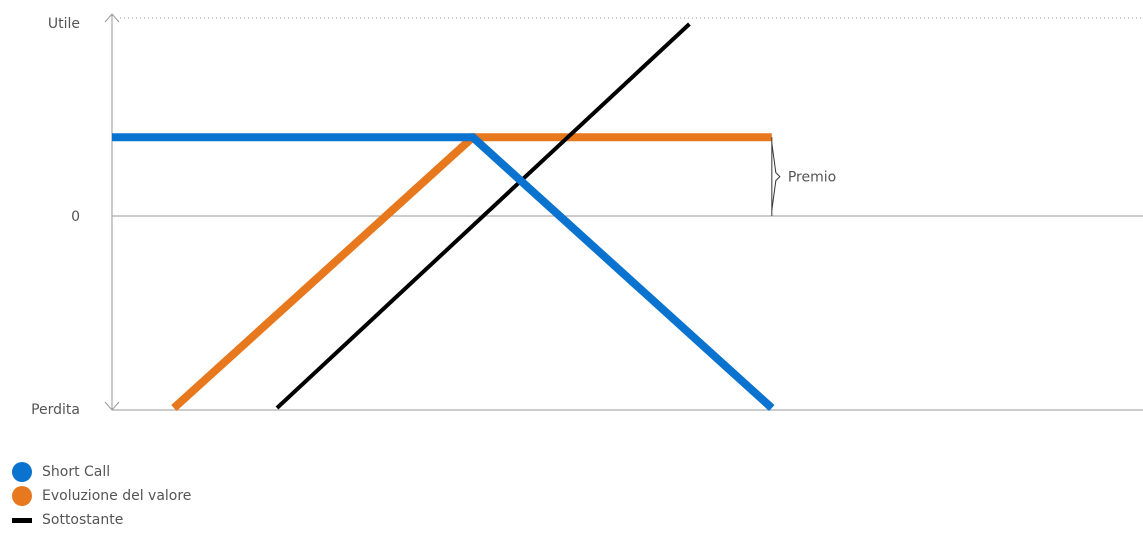  I want to click on legend-swatch-short-call, so click(22, 472).